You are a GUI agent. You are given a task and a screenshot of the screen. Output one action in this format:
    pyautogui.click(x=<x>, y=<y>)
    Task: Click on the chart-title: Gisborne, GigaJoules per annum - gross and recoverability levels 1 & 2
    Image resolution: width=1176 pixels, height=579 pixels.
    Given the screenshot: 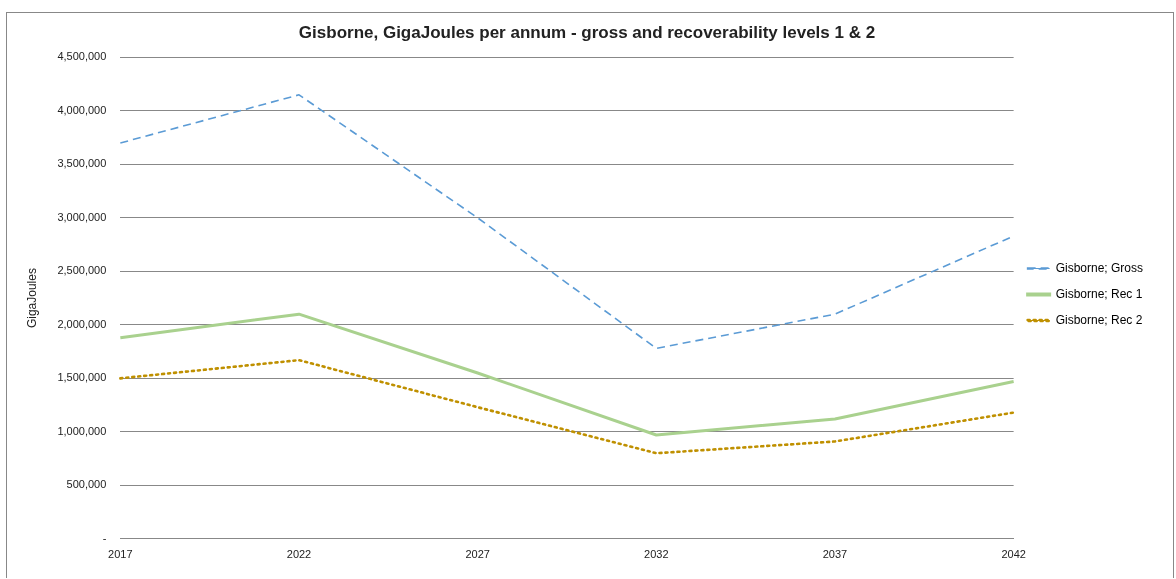 What is the action you would take?
    pyautogui.click(x=587, y=32)
    